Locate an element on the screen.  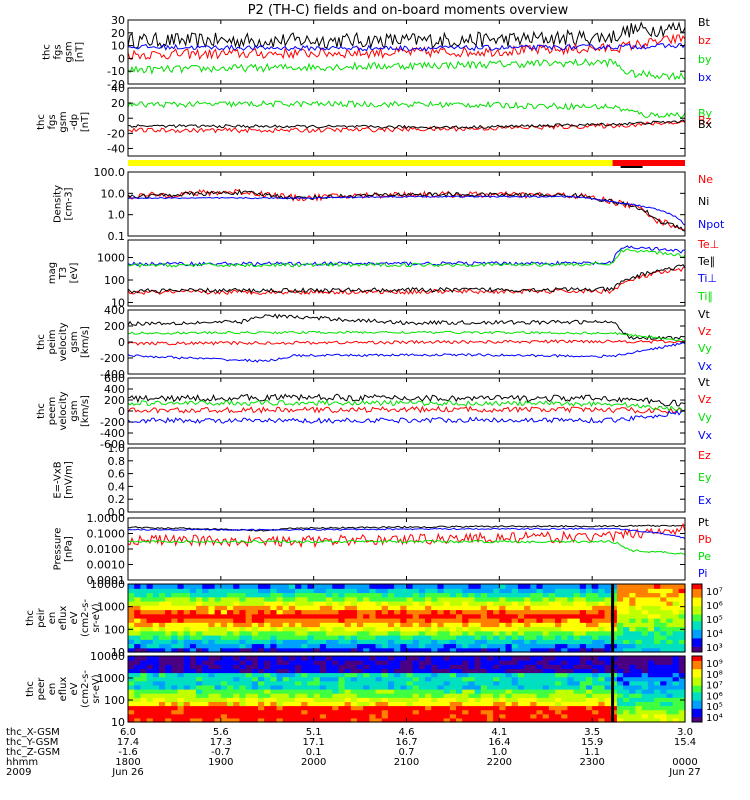
colorbar-tick-label: 10⁴ is located at coordinates (714, 718).